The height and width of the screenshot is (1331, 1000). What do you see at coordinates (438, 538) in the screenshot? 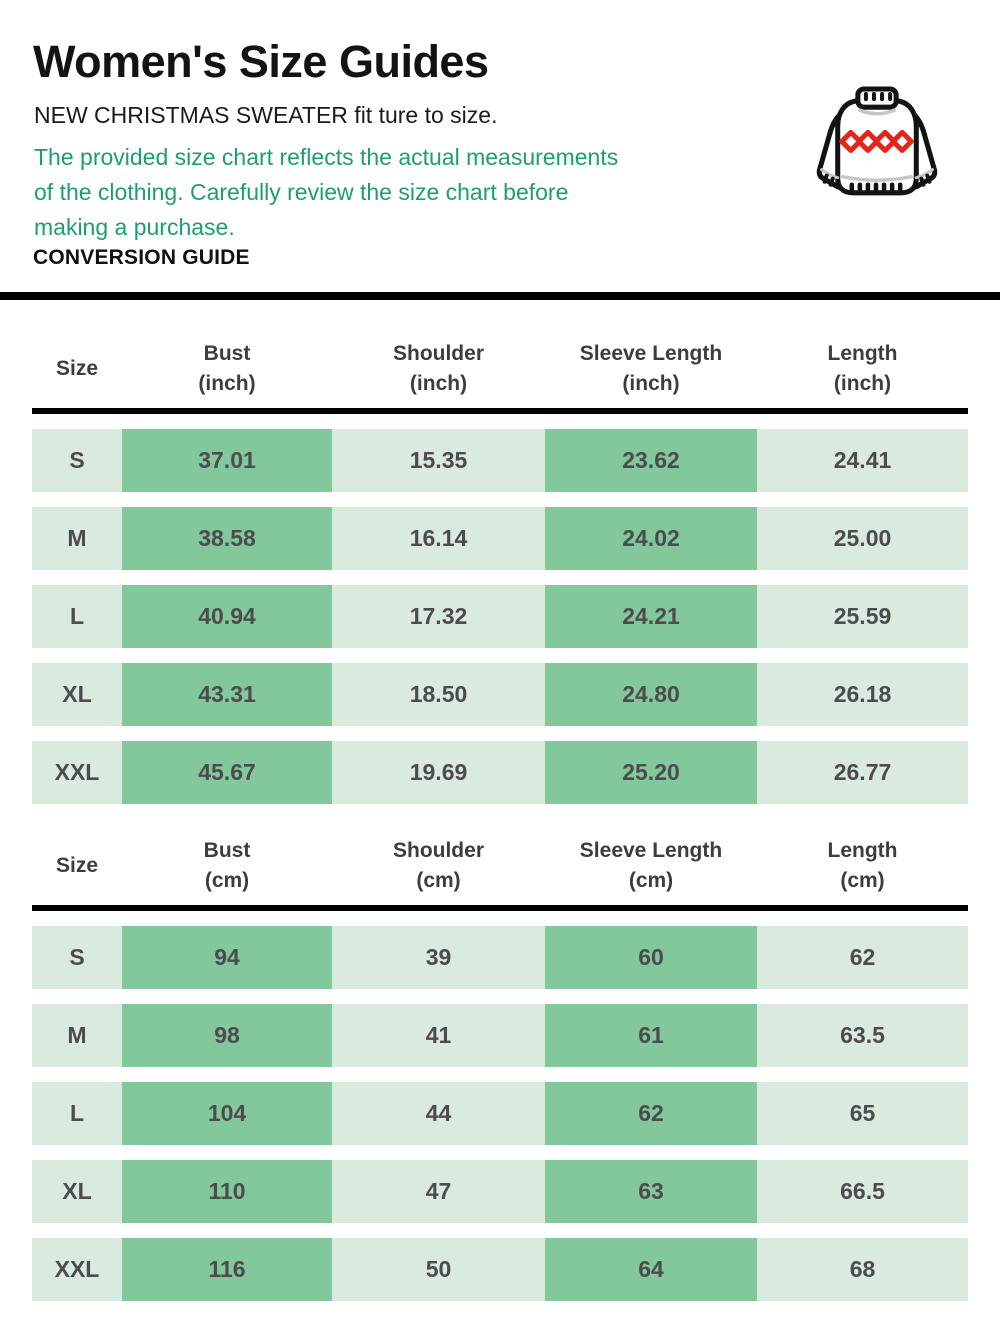
I see `shoulder-cell: 16.14` at bounding box center [438, 538].